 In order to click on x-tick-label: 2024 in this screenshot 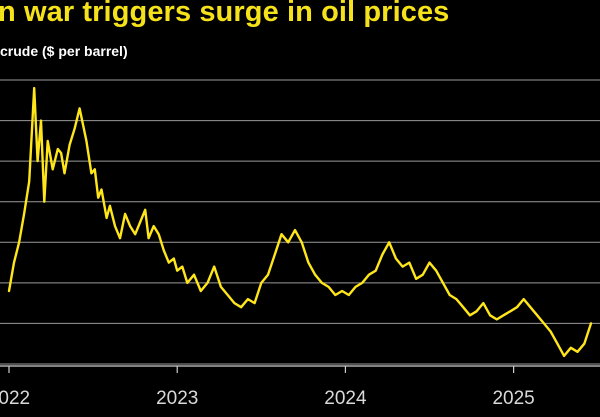, I will do `click(345, 398)`.